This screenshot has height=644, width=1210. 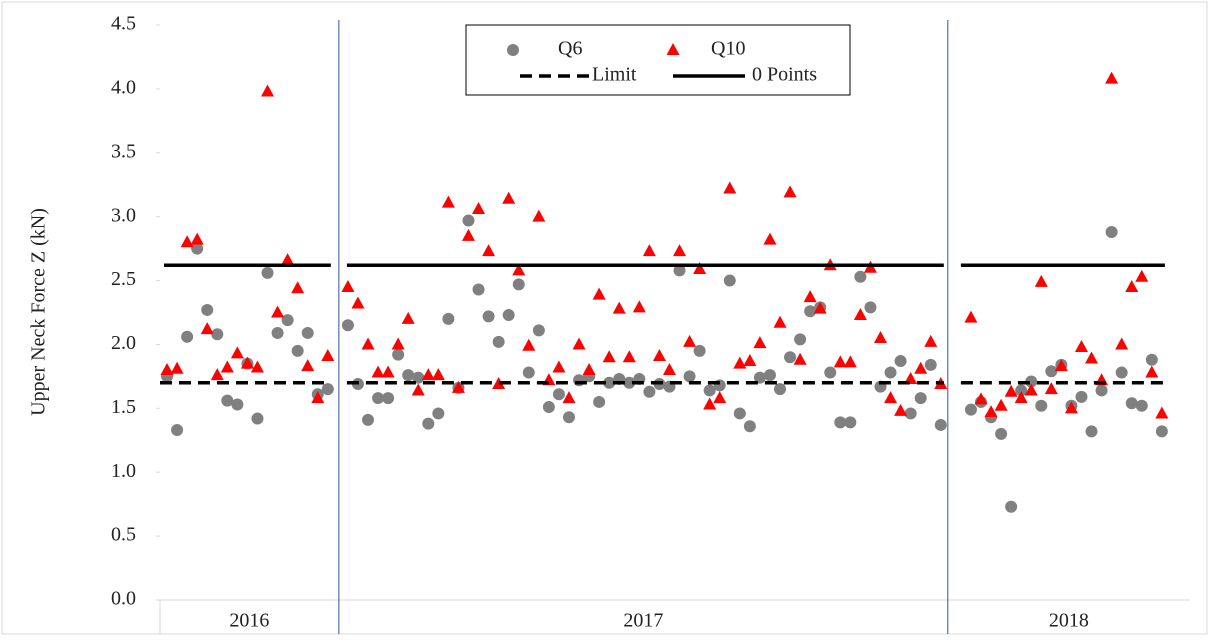 I want to click on y-tick-label: 0.5, so click(x=123, y=535).